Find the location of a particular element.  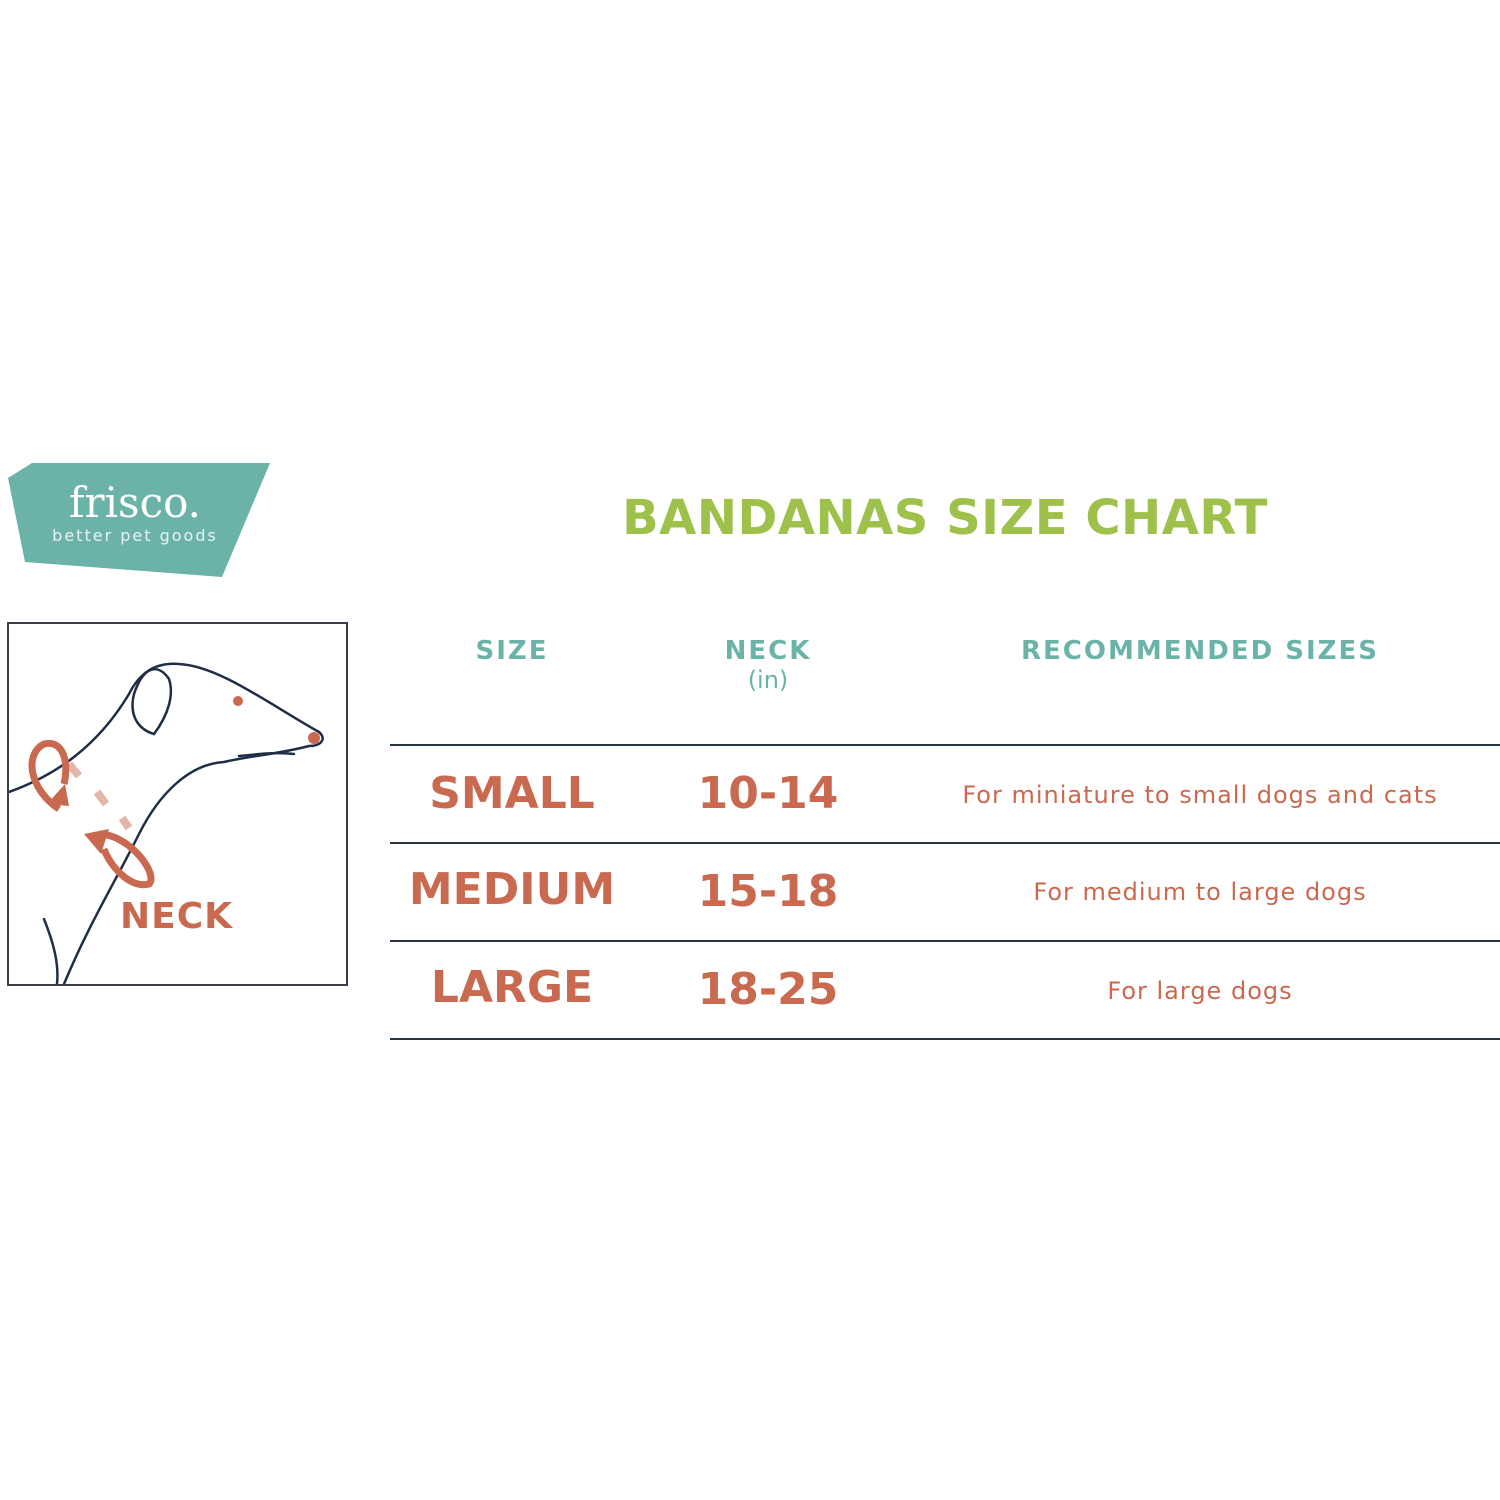

dog-icon is located at coordinates (165, 824).